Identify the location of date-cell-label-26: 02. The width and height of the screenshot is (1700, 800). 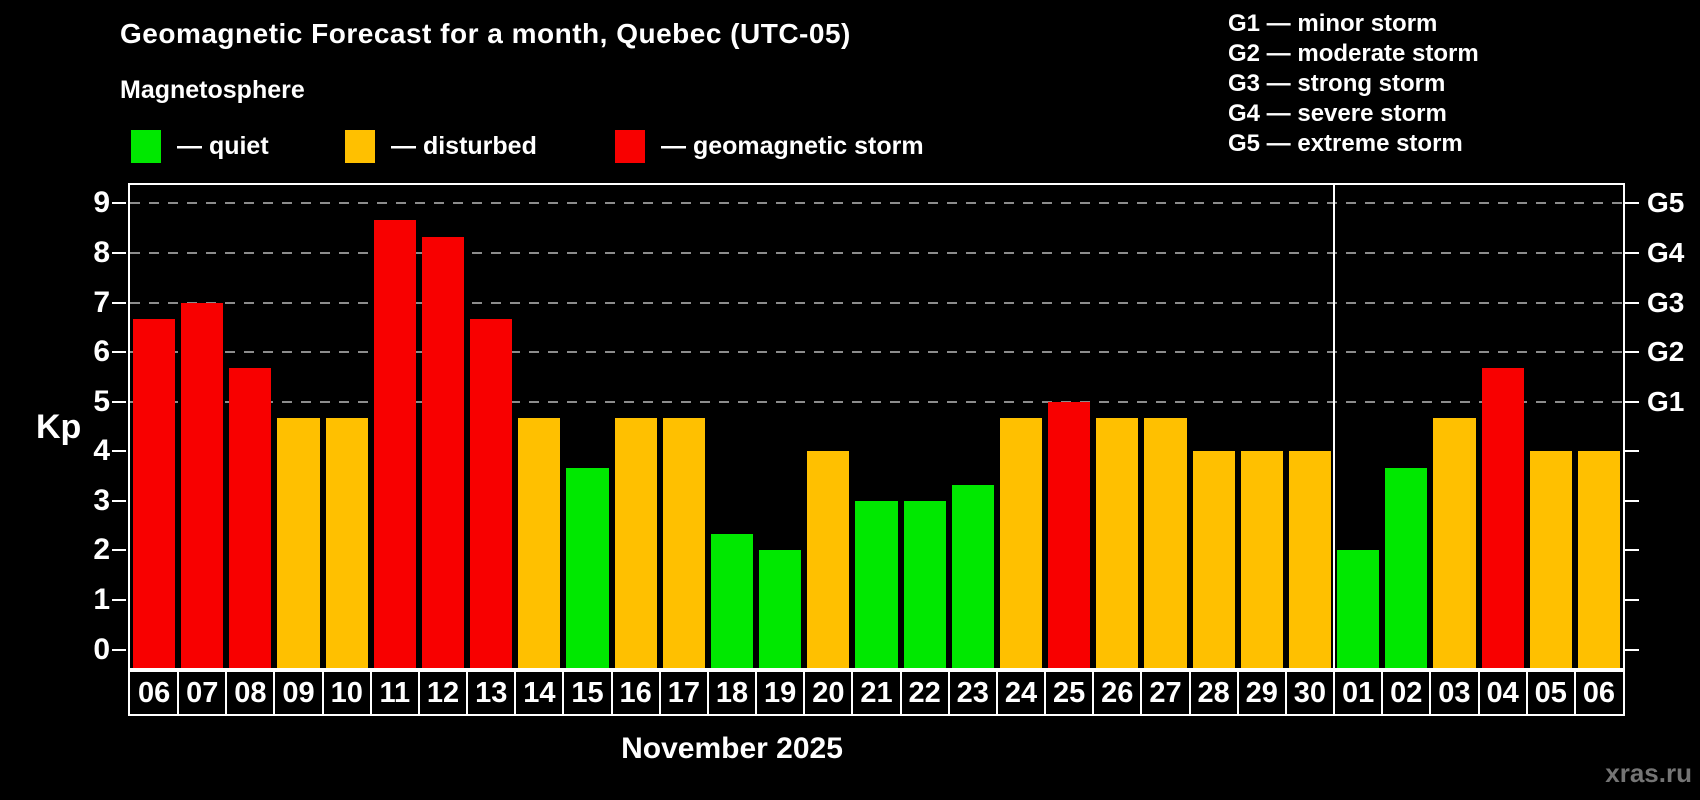
(1406, 693).